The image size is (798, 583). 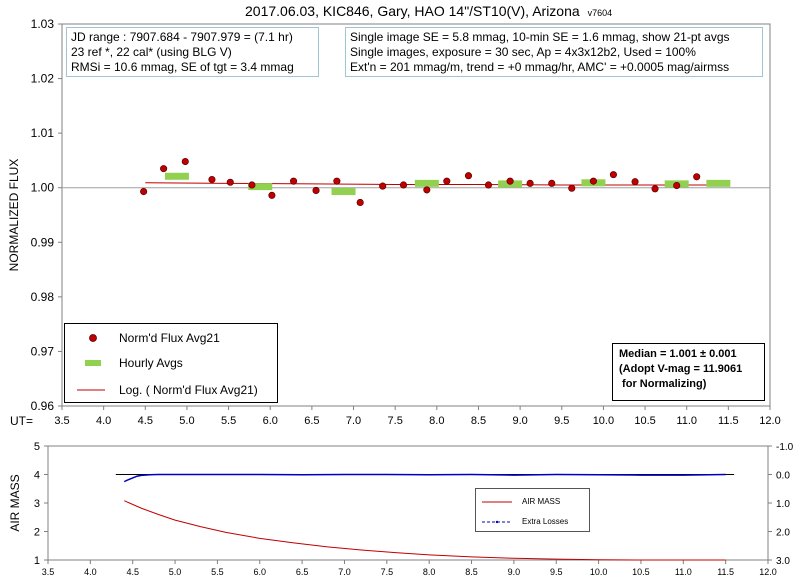 I want to click on flux-y-tick-label: 0.98, so click(x=43, y=297).